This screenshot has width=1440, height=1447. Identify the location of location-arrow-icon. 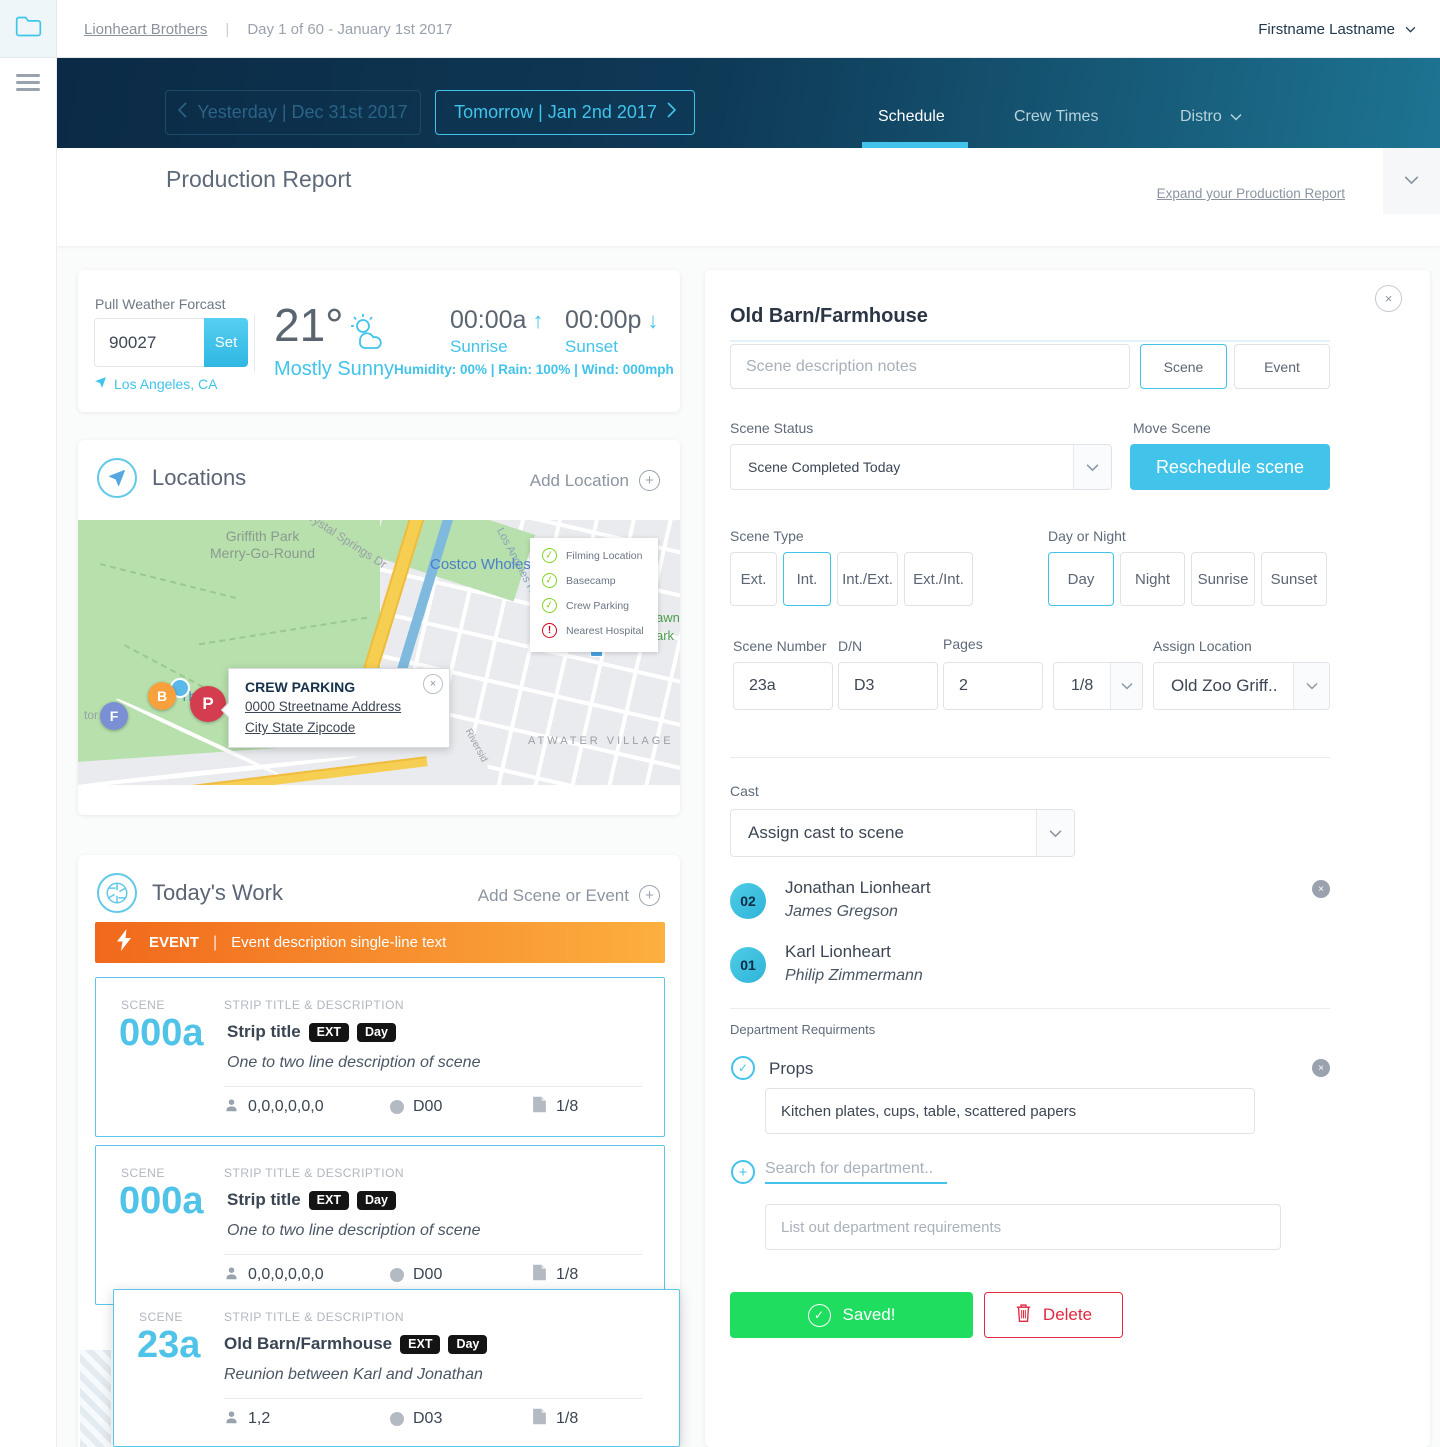
(100, 384).